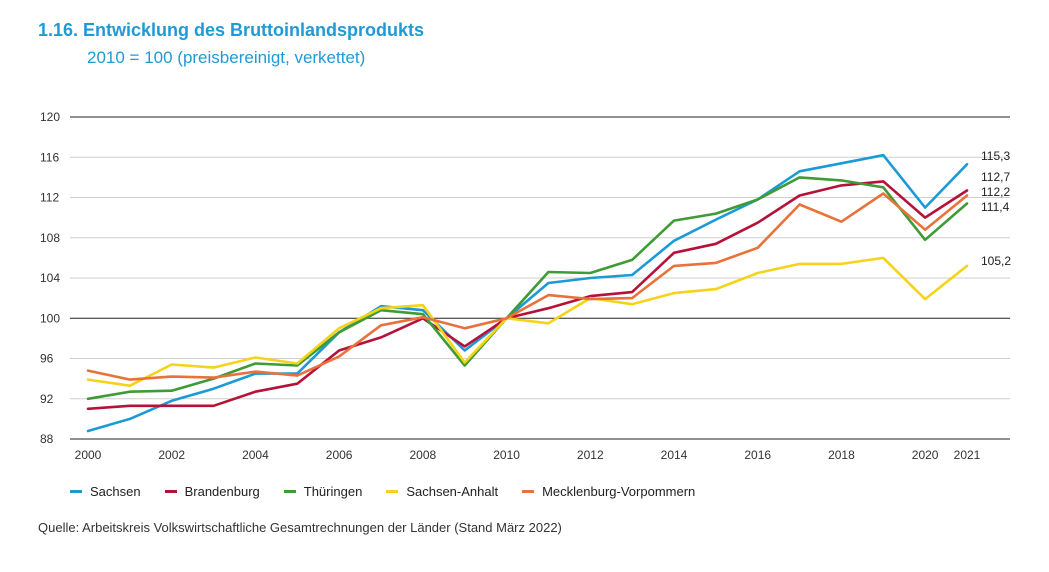  I want to click on x-tick-label: 2008, so click(423, 455).